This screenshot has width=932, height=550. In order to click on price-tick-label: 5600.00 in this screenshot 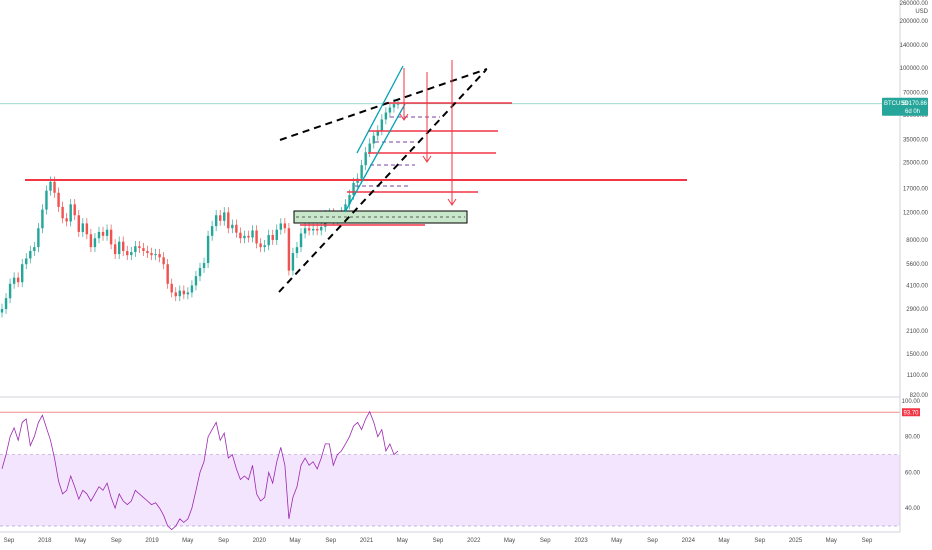, I will do `click(917, 265)`.